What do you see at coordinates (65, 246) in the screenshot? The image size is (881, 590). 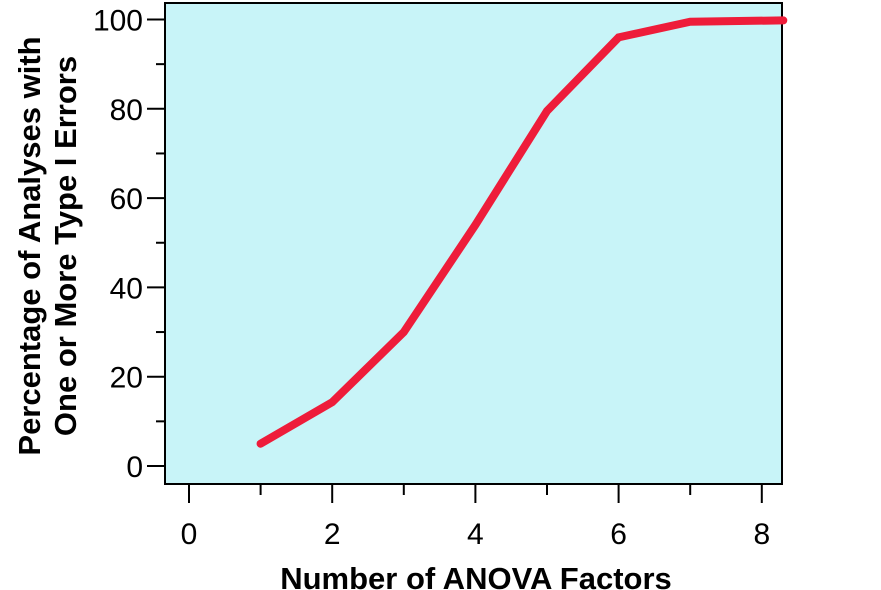 I see `y-axis-title-line-2: One or More Type I Errors` at bounding box center [65, 246].